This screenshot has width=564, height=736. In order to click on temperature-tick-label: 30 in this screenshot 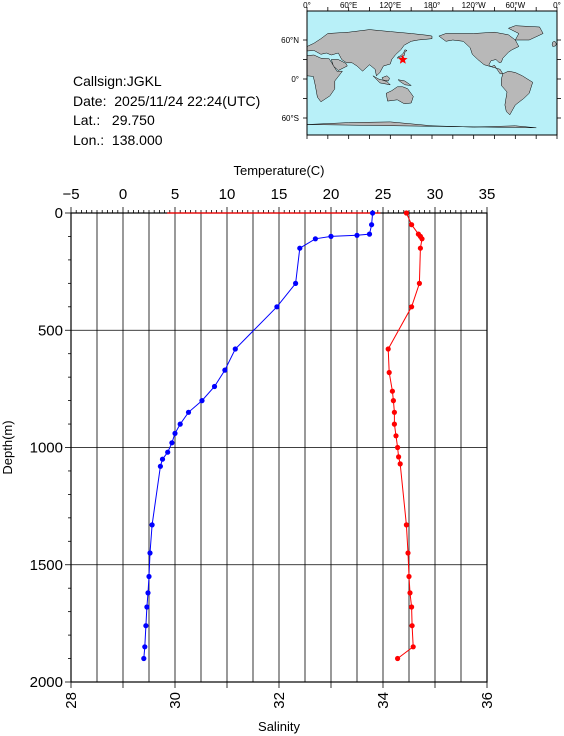, I will do `click(435, 194)`.